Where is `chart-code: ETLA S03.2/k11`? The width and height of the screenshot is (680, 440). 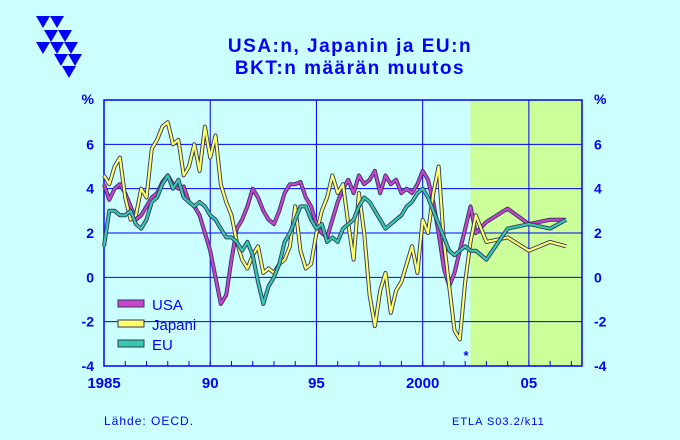
chart-code: ETLA S03.2/k11 is located at coordinates (498, 422).